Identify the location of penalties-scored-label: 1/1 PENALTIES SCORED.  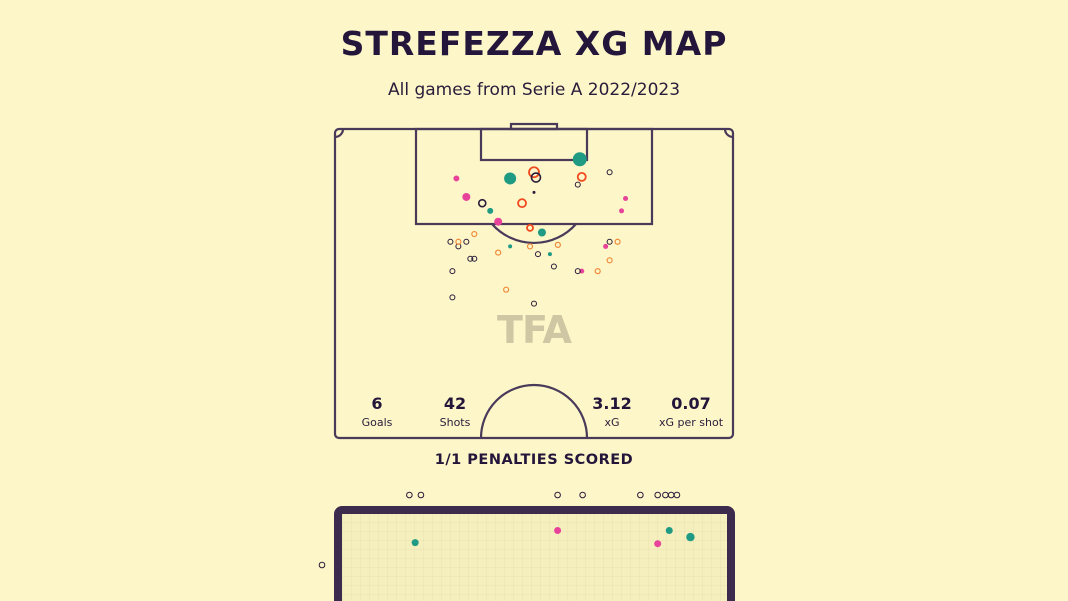
(534, 460).